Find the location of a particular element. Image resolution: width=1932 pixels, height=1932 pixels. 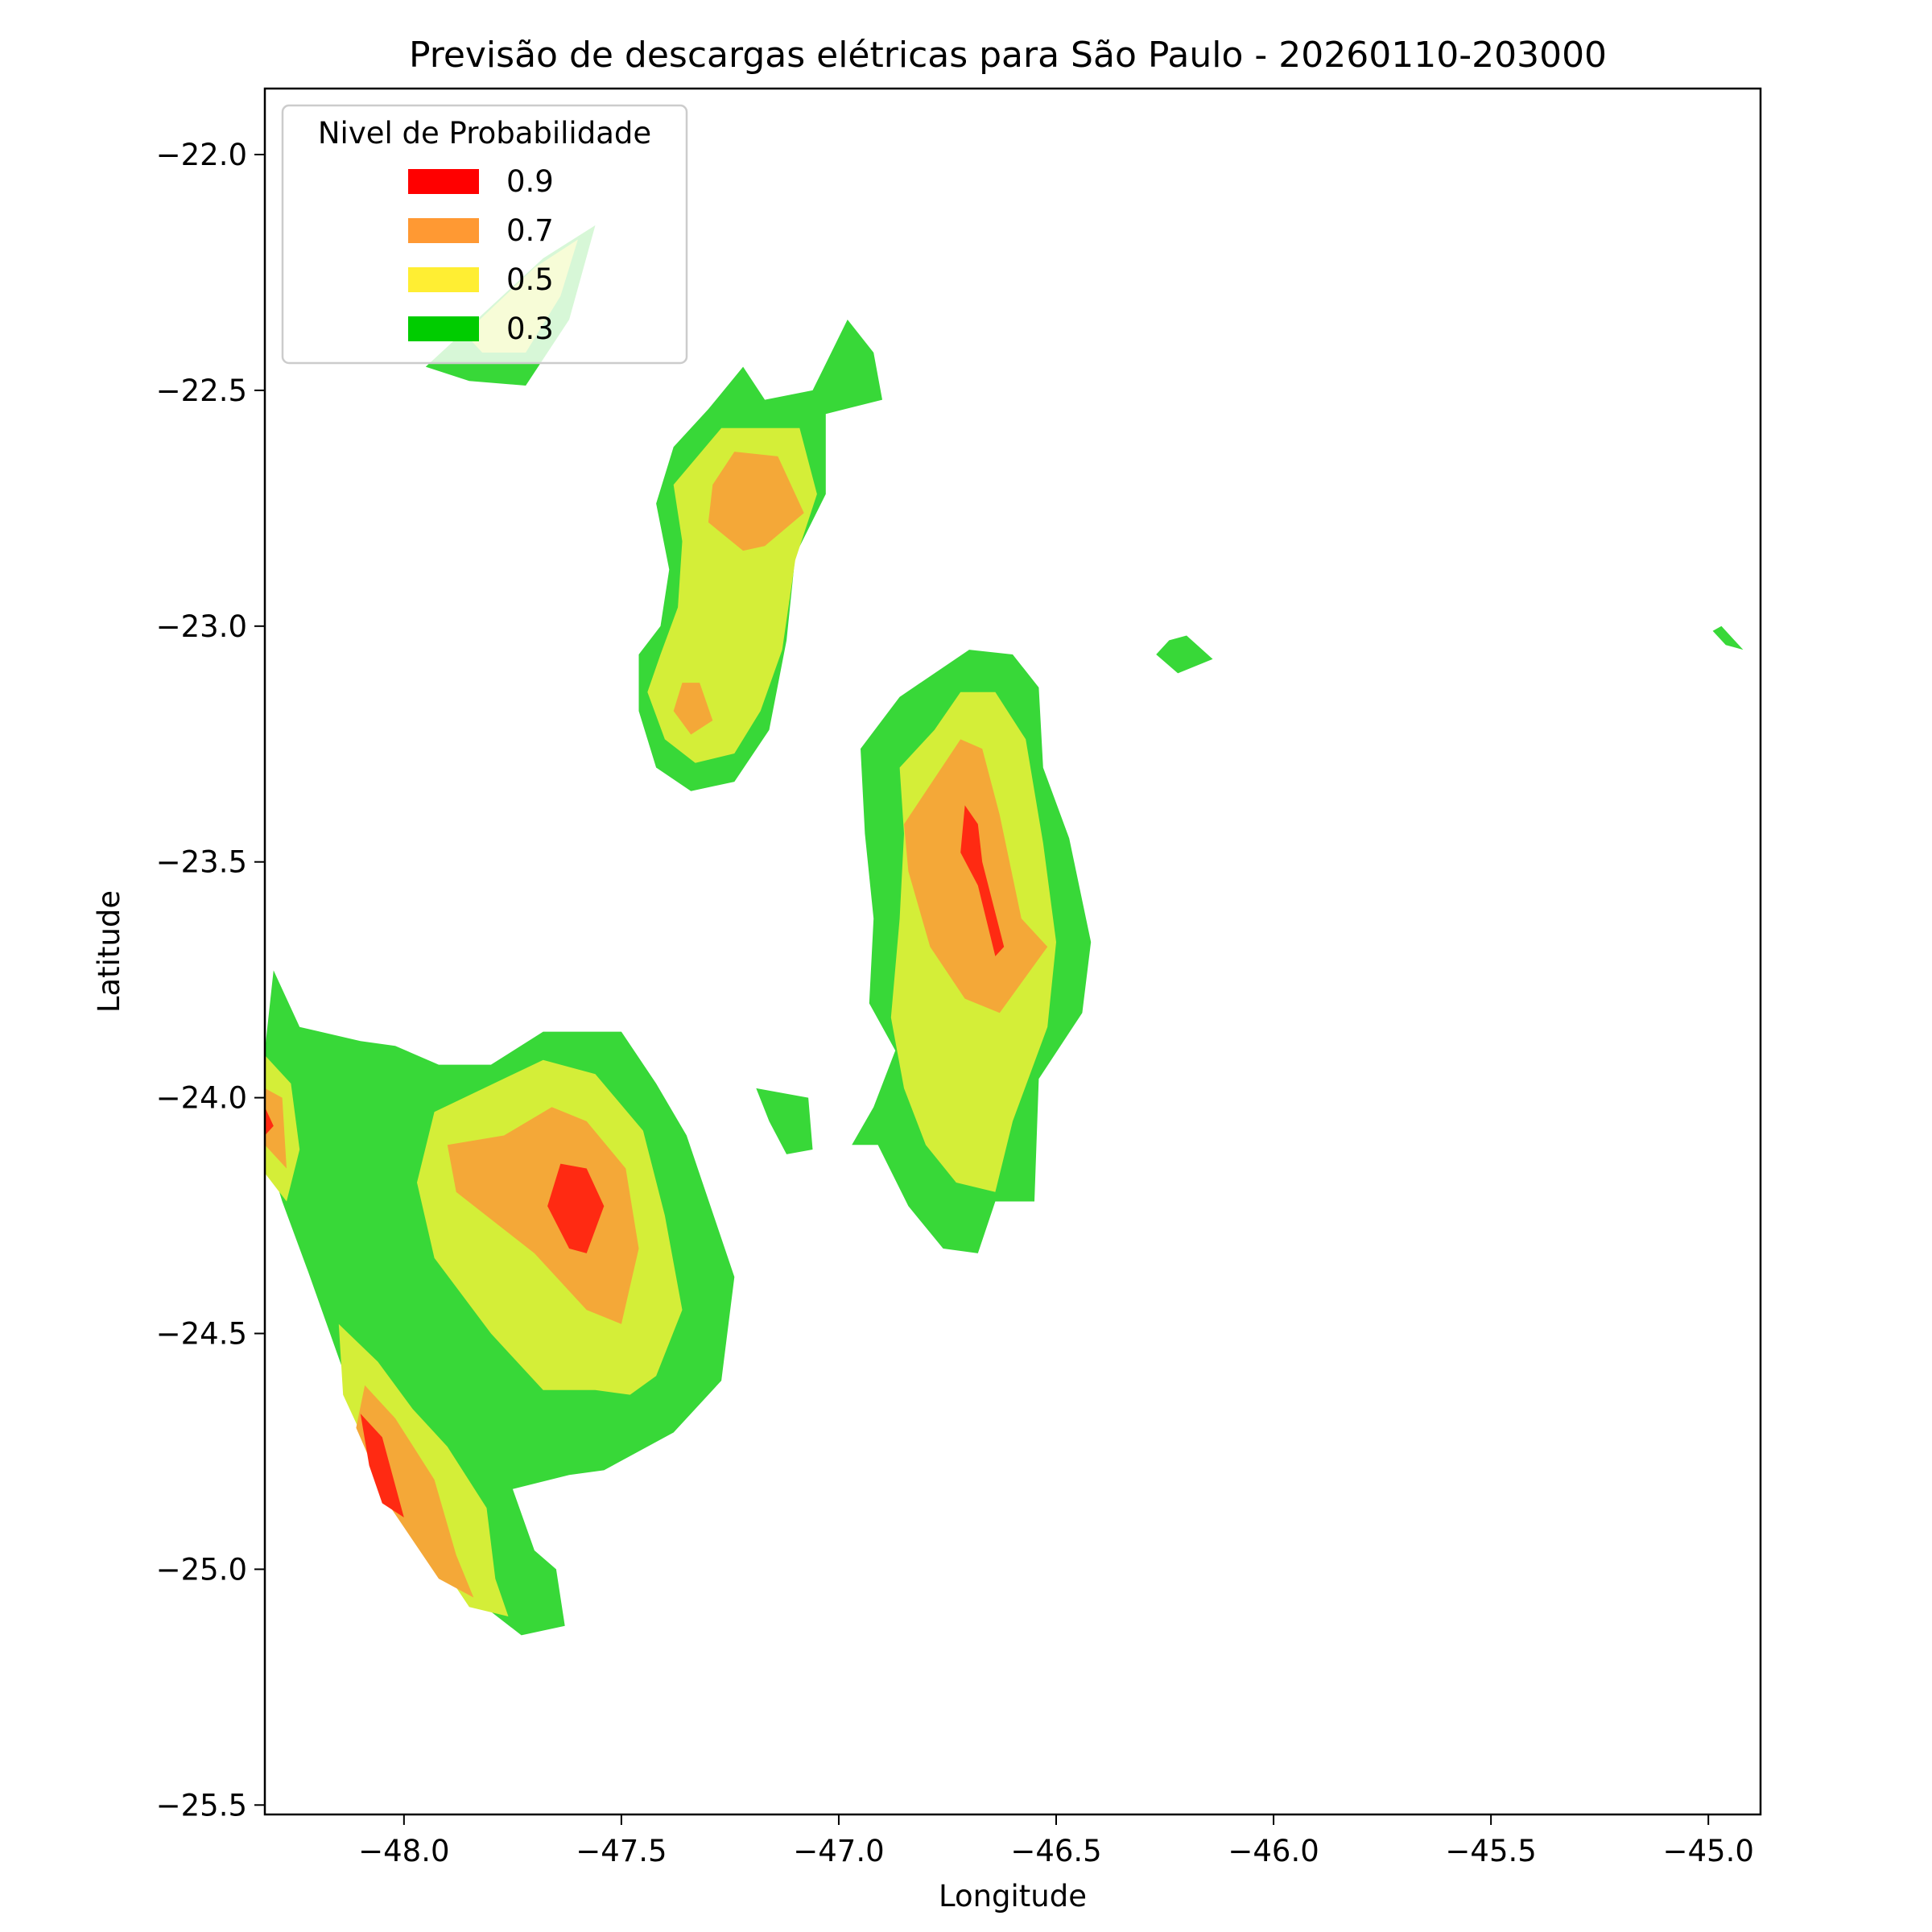

x-axis: −48.0 −47.5 −47.0 −46.5 −46.0 −45.5 −45.0 is located at coordinates (1056, 1841).